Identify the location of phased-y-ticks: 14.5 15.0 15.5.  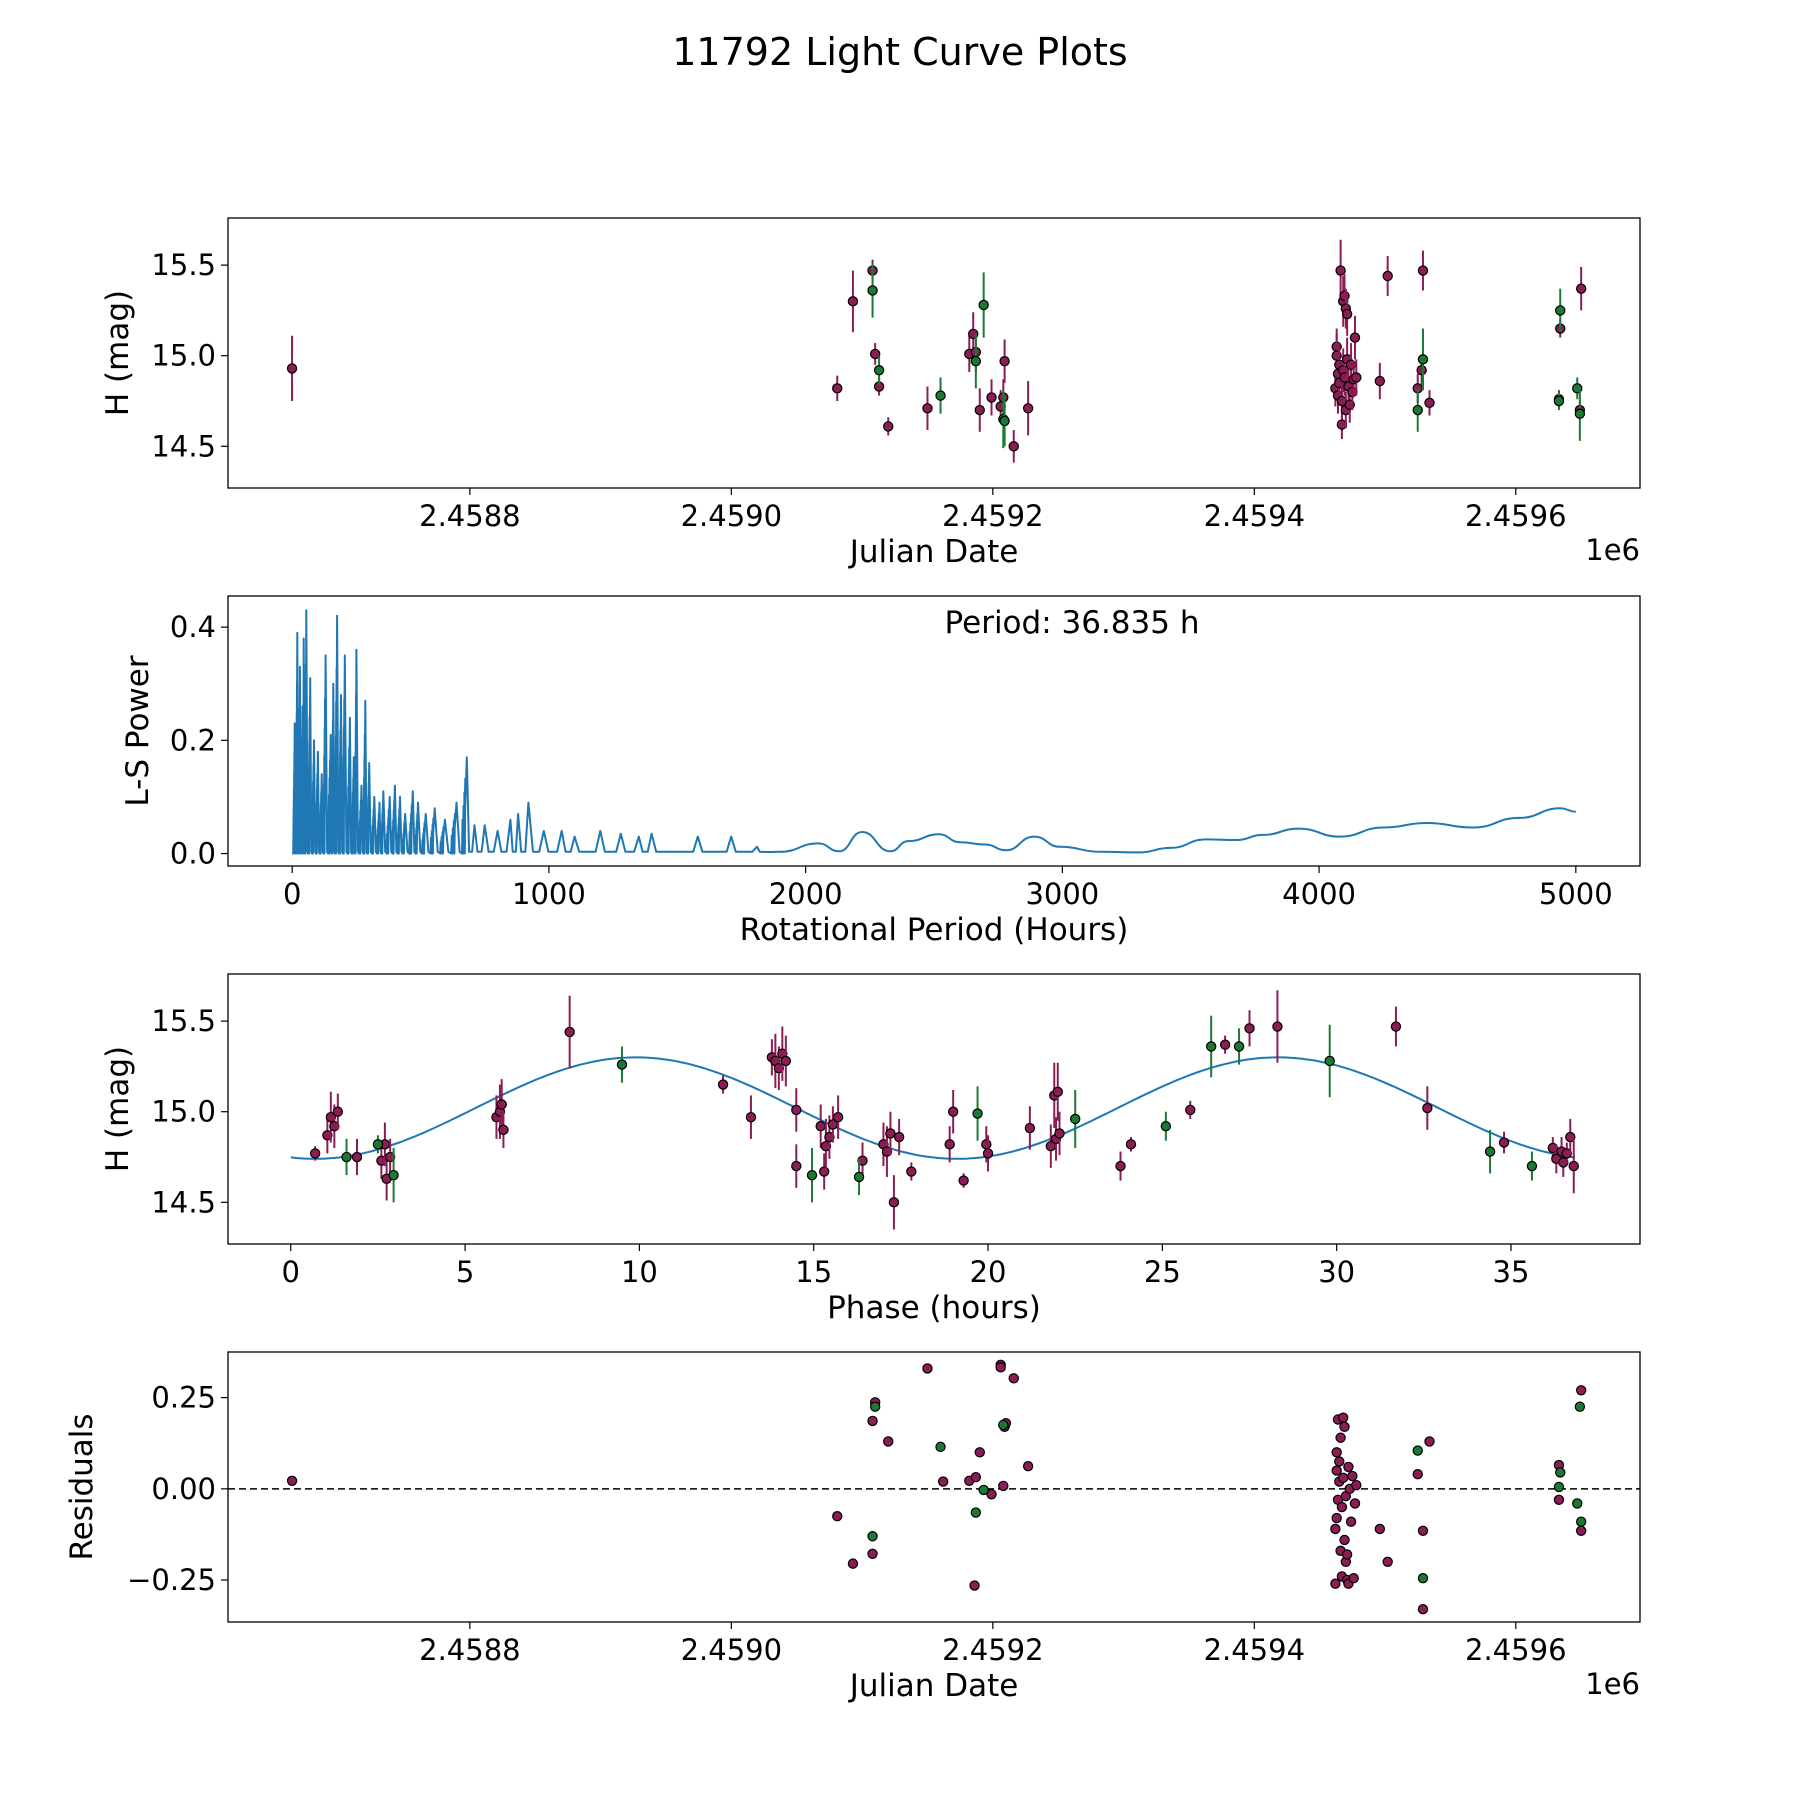
(189, 1111).